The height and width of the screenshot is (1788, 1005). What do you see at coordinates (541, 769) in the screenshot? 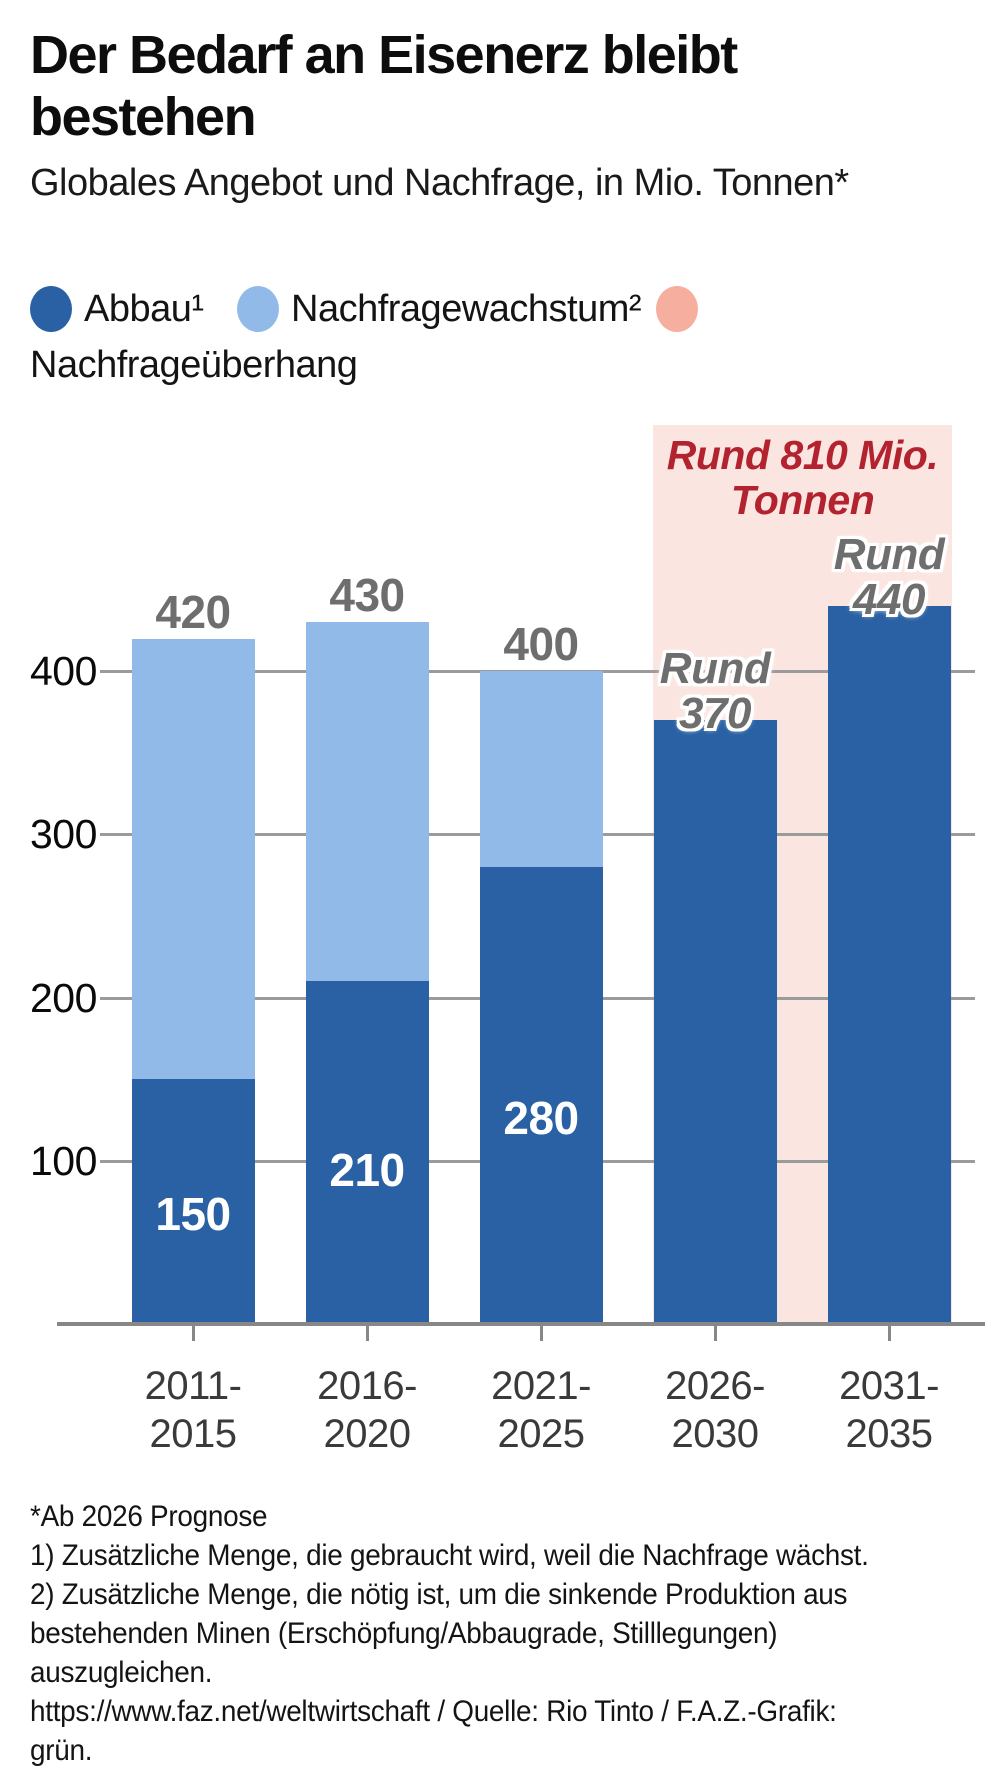
I see `bar-nachfragewachstum-2021-2025` at bounding box center [541, 769].